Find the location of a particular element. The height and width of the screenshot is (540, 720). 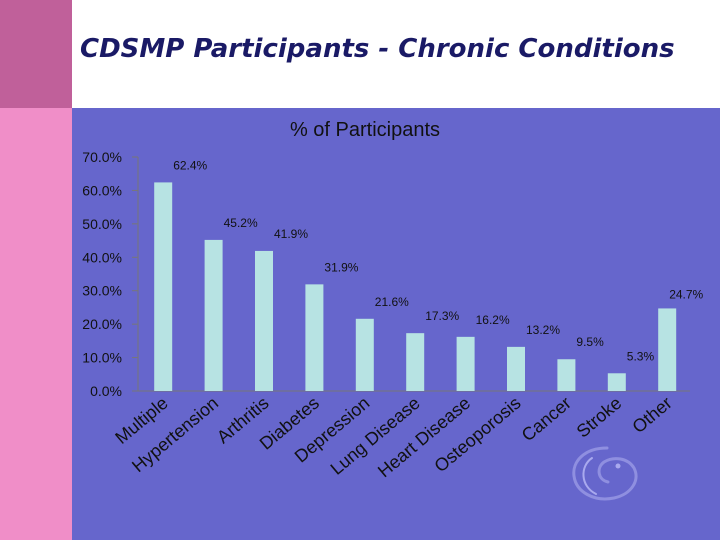

chart-y-tick-label: 0.0% is located at coordinates (106, 391).